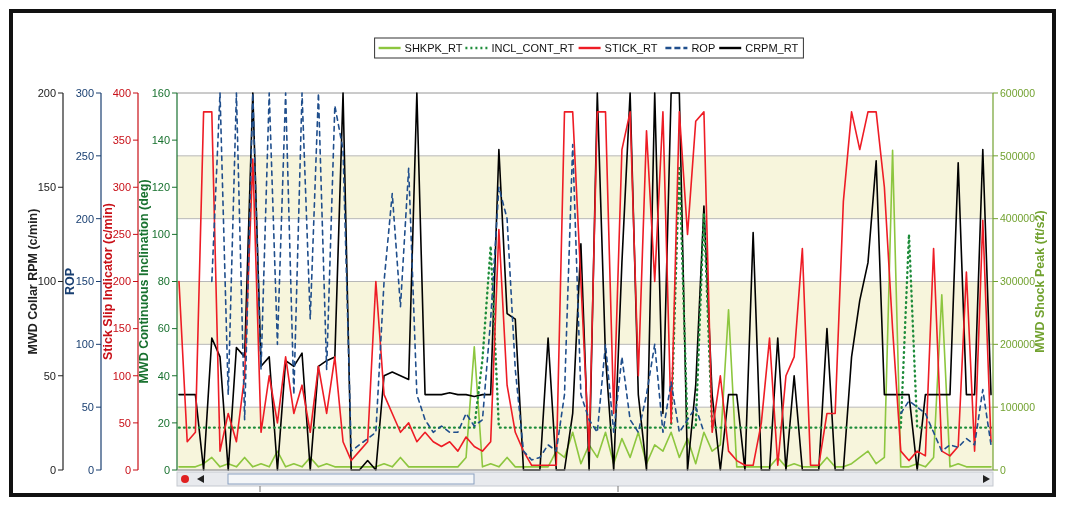 The height and width of the screenshot is (506, 1065). I want to click on y3-tick-label: 200, so click(84, 218).